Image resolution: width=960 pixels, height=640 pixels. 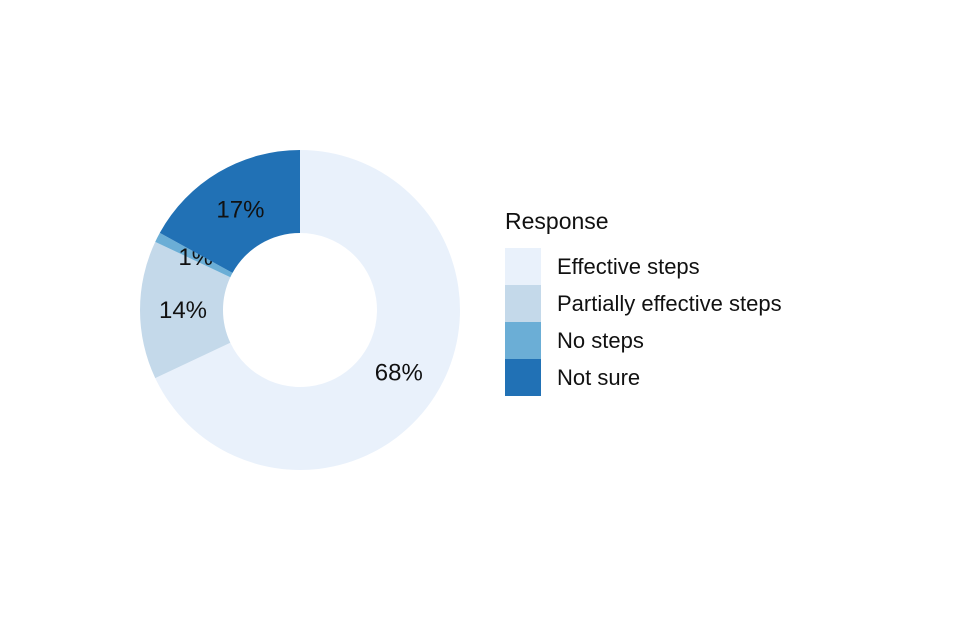 I want to click on slice-not-sure, so click(x=229, y=211).